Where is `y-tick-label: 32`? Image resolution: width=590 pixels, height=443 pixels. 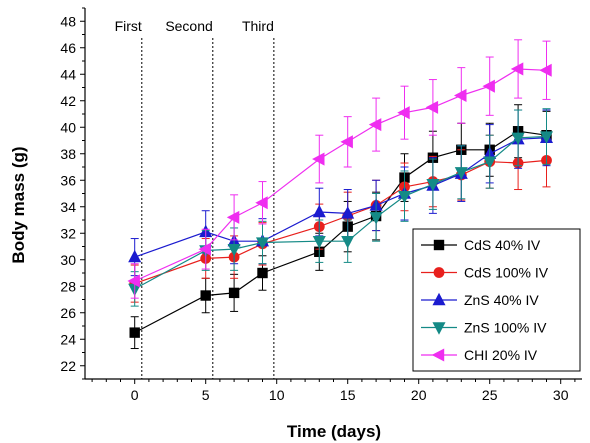
y-tick-label: 32 is located at coordinates (68, 233).